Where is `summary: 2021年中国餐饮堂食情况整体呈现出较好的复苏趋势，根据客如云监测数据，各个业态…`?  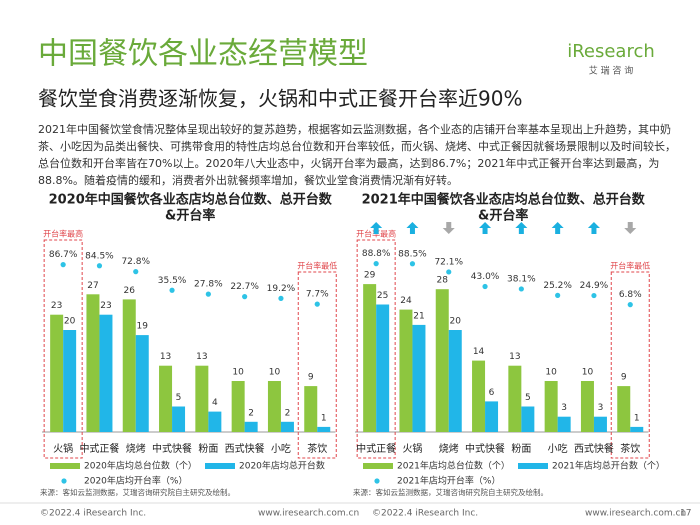
summary: 2021年中国餐饮堂食情况整体呈现出较好的复苏趋势，根据客如云监测数据，各个业态… is located at coordinates (357, 155).